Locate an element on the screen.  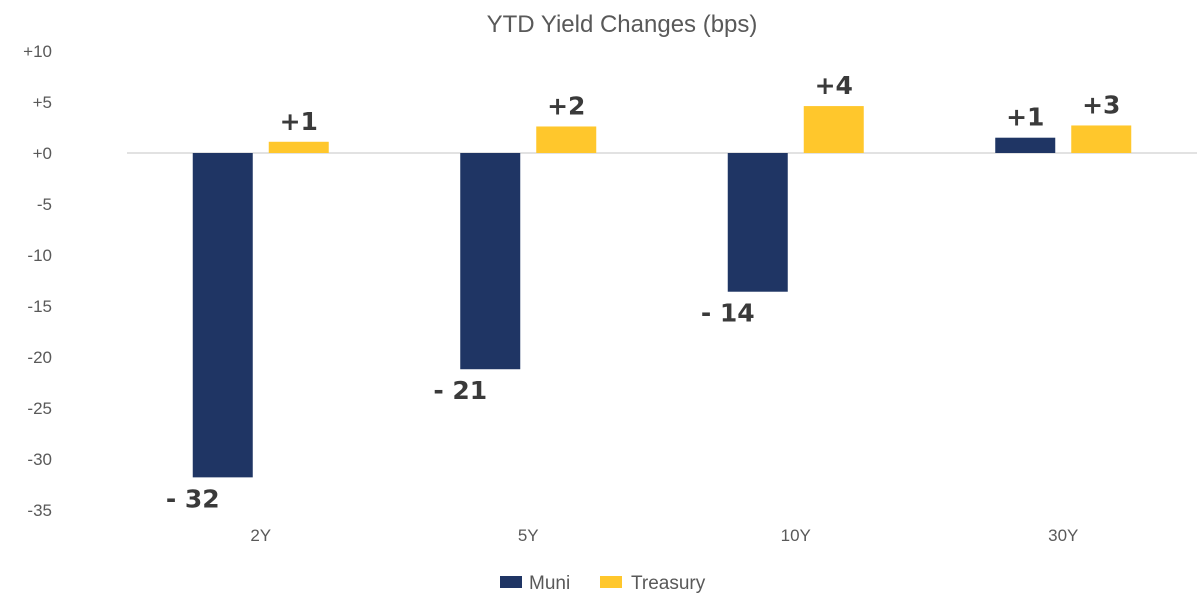
x-tick-label: 5Y is located at coordinates (528, 535).